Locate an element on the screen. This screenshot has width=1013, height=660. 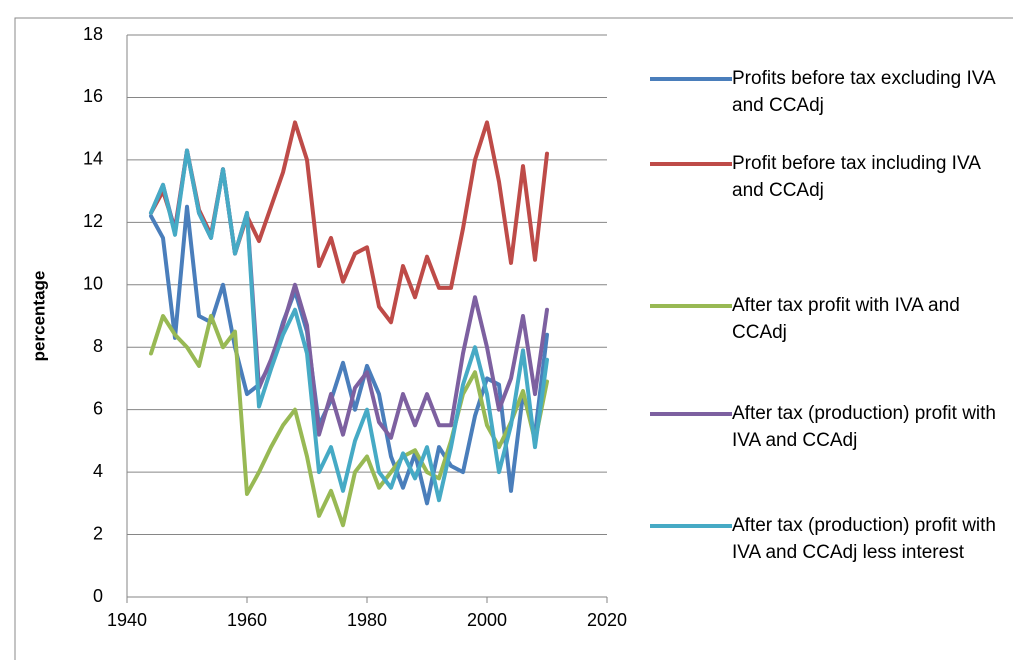
y-tick-label: 18 is located at coordinates (93, 34).